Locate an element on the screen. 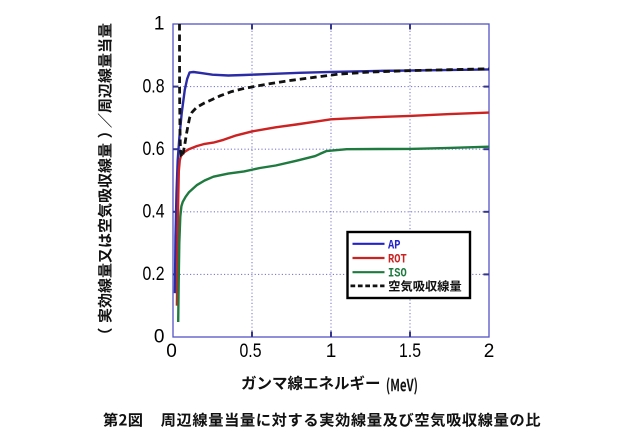  svg-text: 1.5 is located at coordinates (410, 351).